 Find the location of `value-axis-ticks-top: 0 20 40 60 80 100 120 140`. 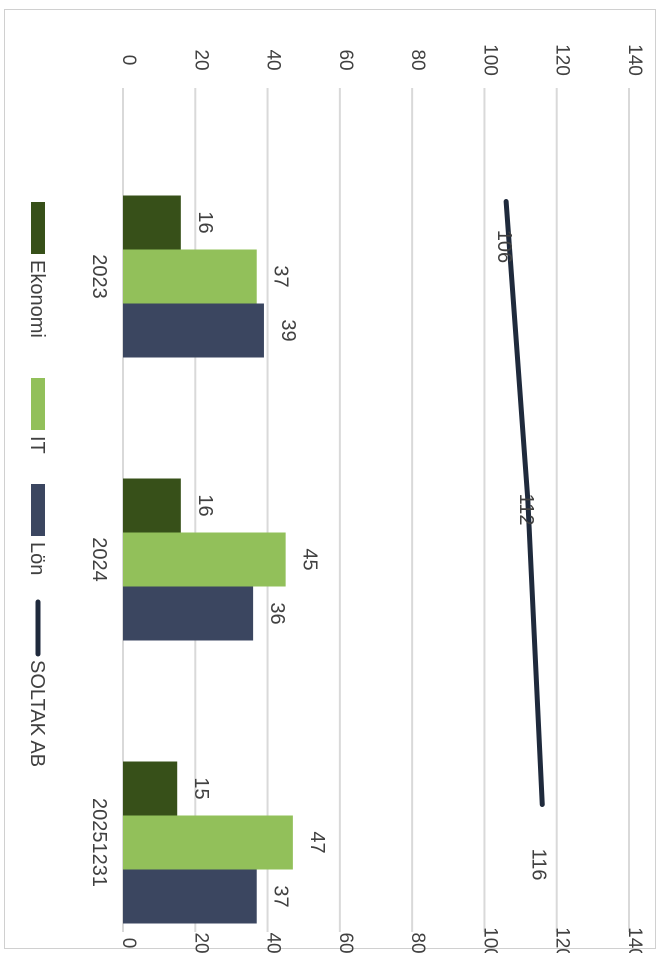

value-axis-ticks-top: 0 20 40 60 80 100 120 140 is located at coordinates (381, 60).